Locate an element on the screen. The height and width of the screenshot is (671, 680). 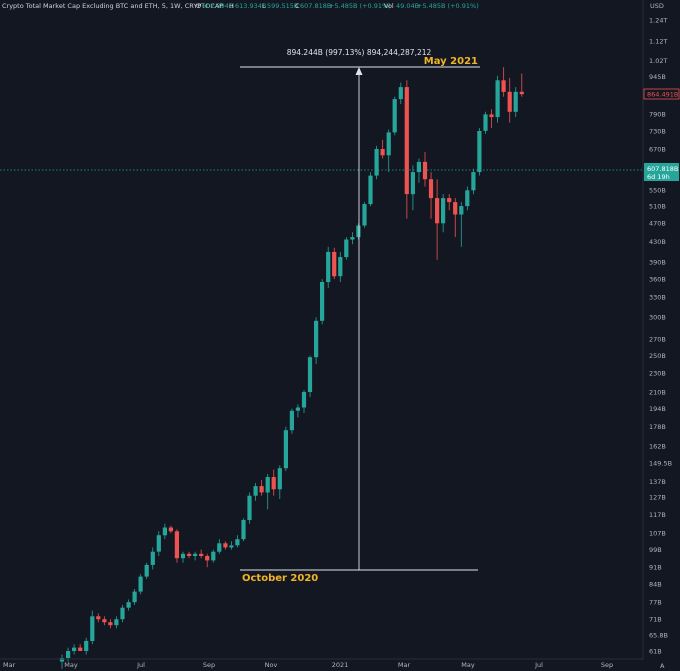
time-tick-label: Mar is located at coordinates (404, 665).